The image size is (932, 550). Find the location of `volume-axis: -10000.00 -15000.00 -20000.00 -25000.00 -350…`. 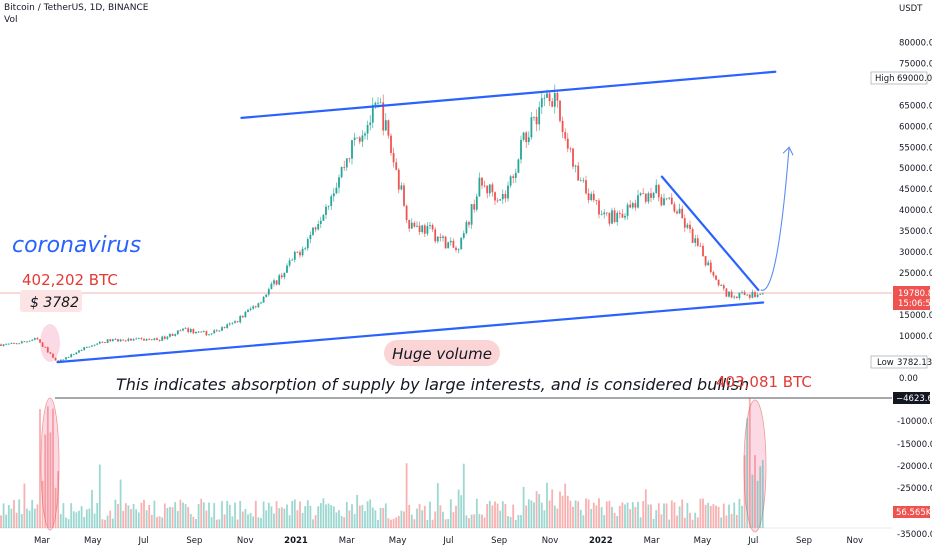

volume-axis: -10000.00 -15000.00 -20000.00 -25000.00 -350… is located at coordinates (914, 478).